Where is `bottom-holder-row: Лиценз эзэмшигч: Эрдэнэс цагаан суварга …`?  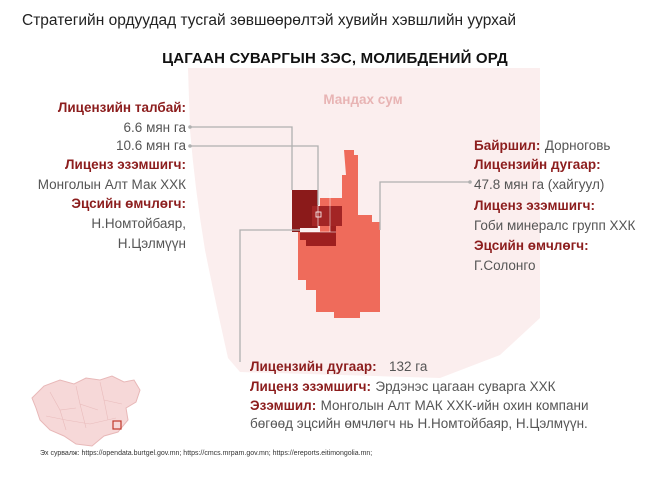 bottom-holder-row: Лиценз эзэмшигч: Эрдэнэс цагаан суварга … is located at coordinates (402, 387).